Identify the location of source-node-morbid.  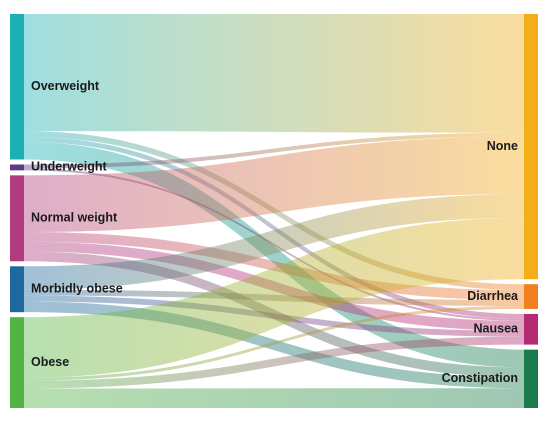
(17, 289).